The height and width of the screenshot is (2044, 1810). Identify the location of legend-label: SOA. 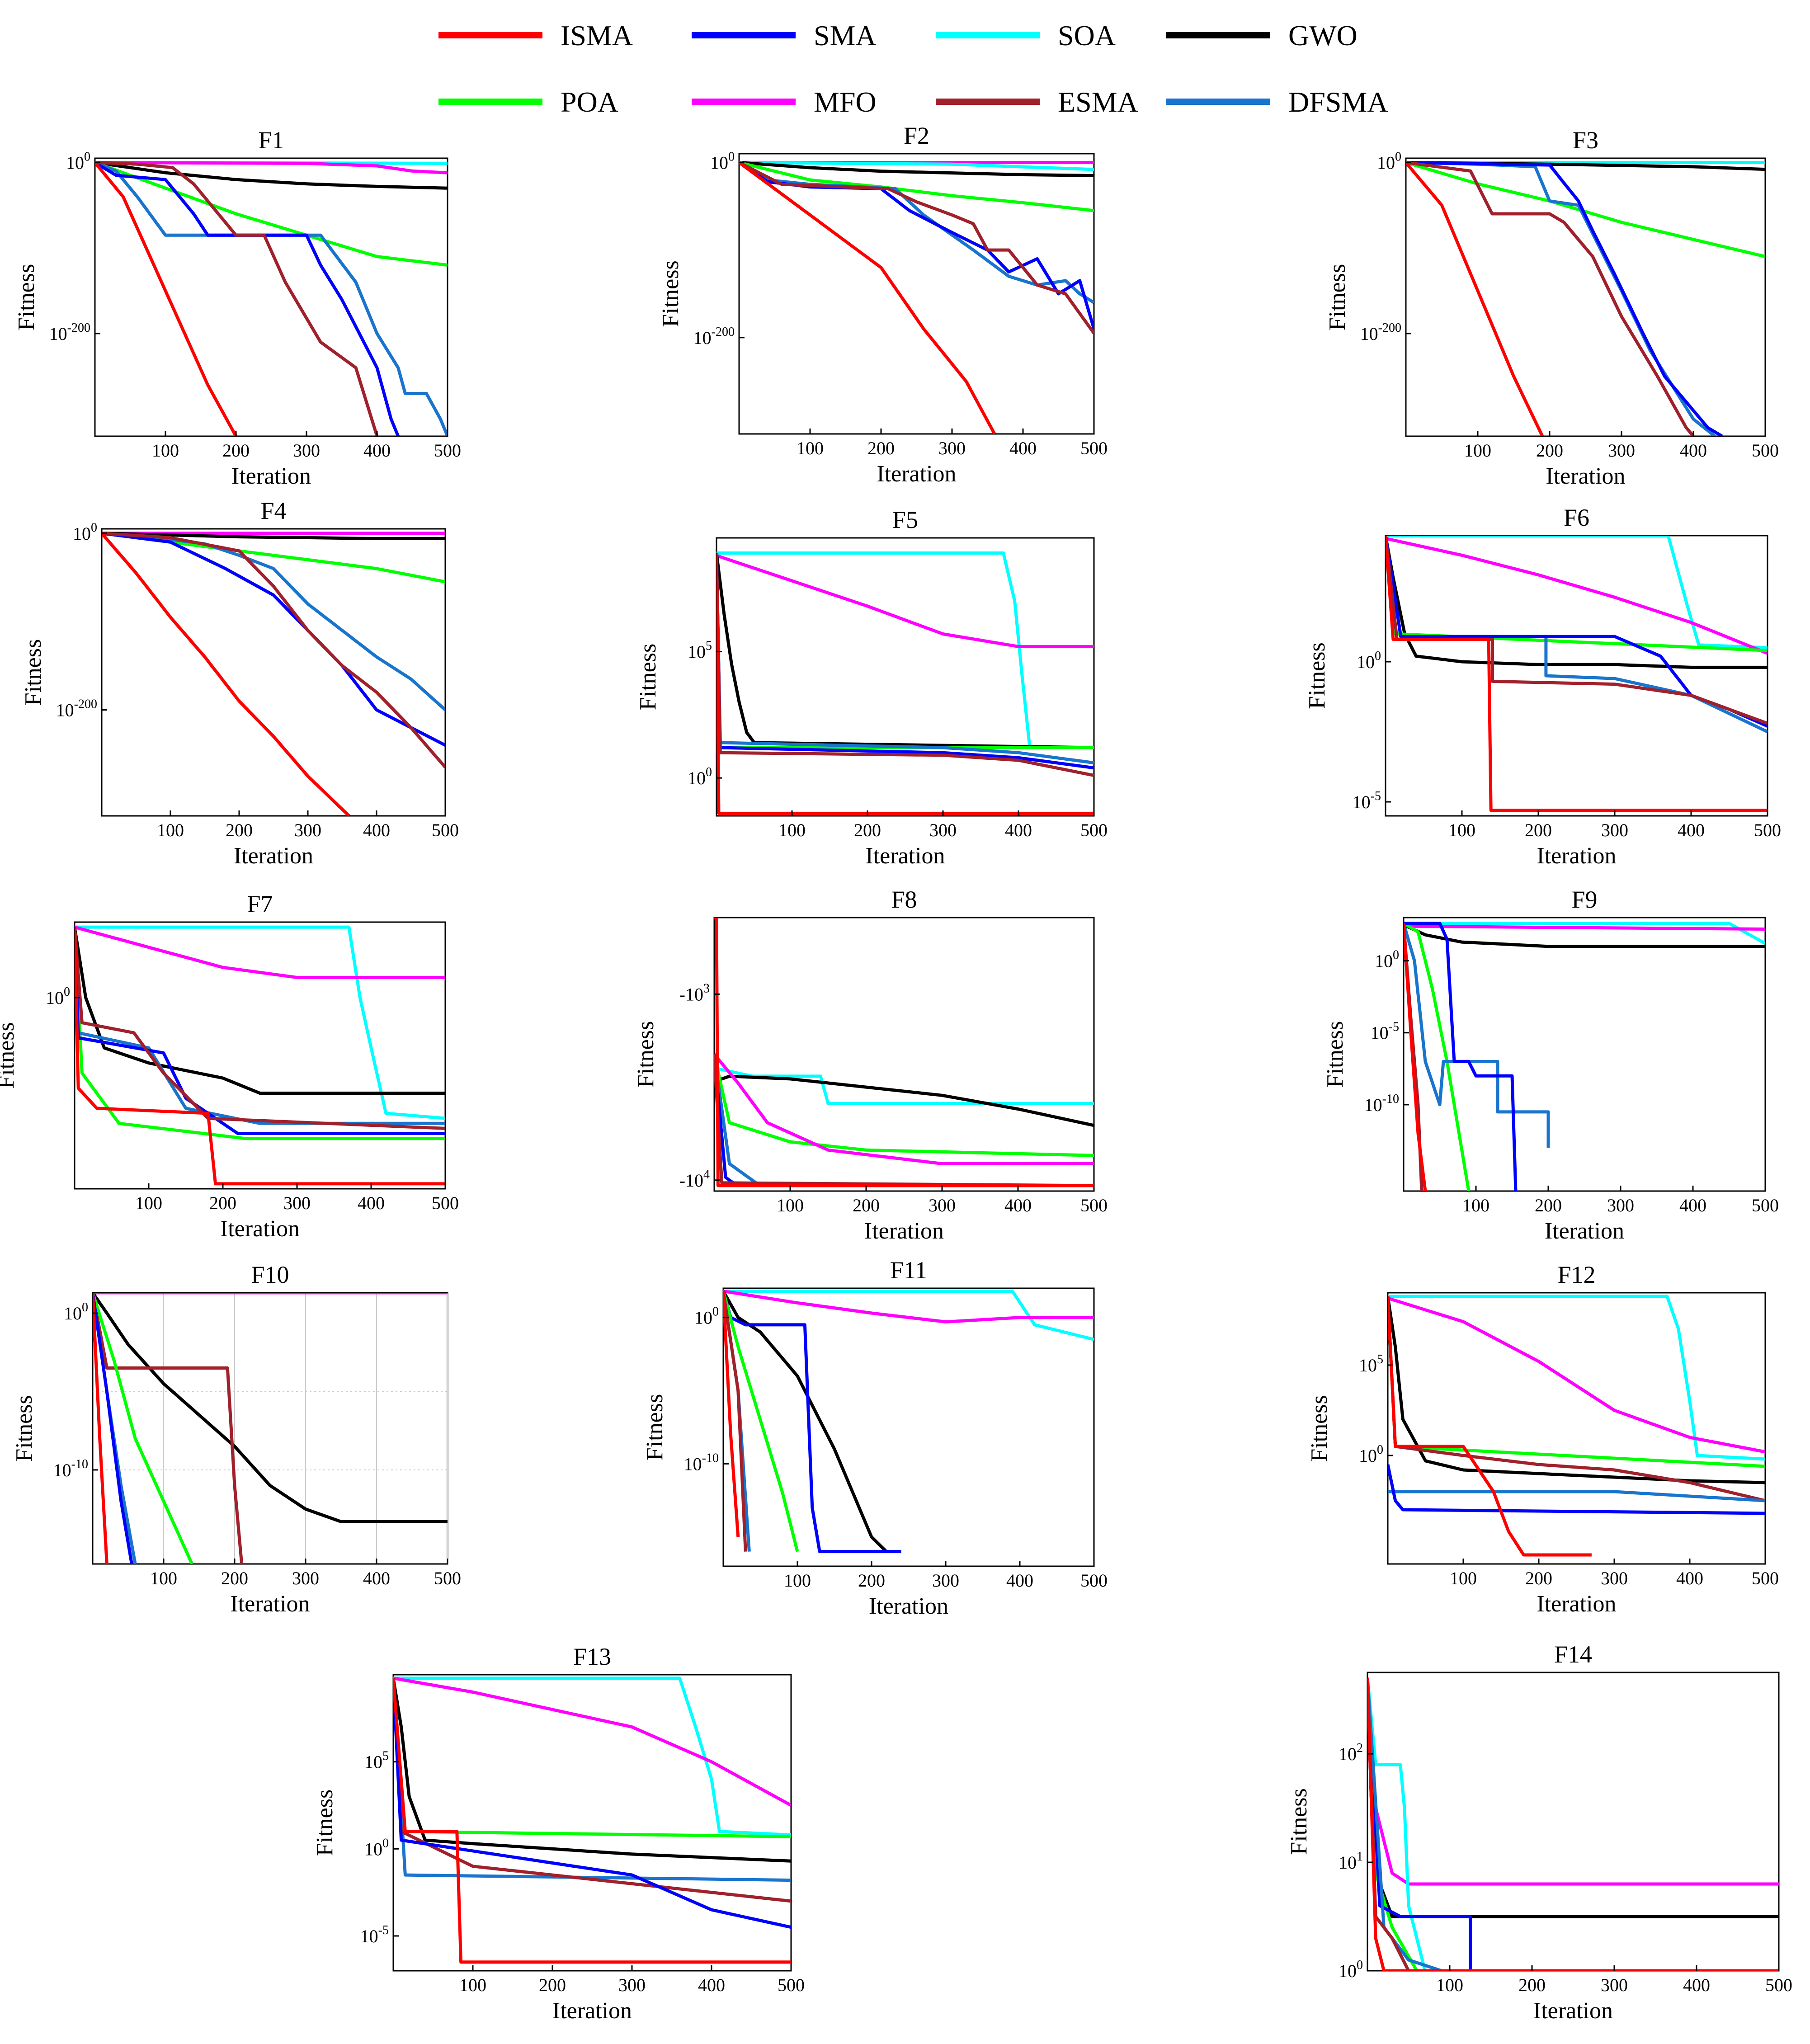
(1087, 35).